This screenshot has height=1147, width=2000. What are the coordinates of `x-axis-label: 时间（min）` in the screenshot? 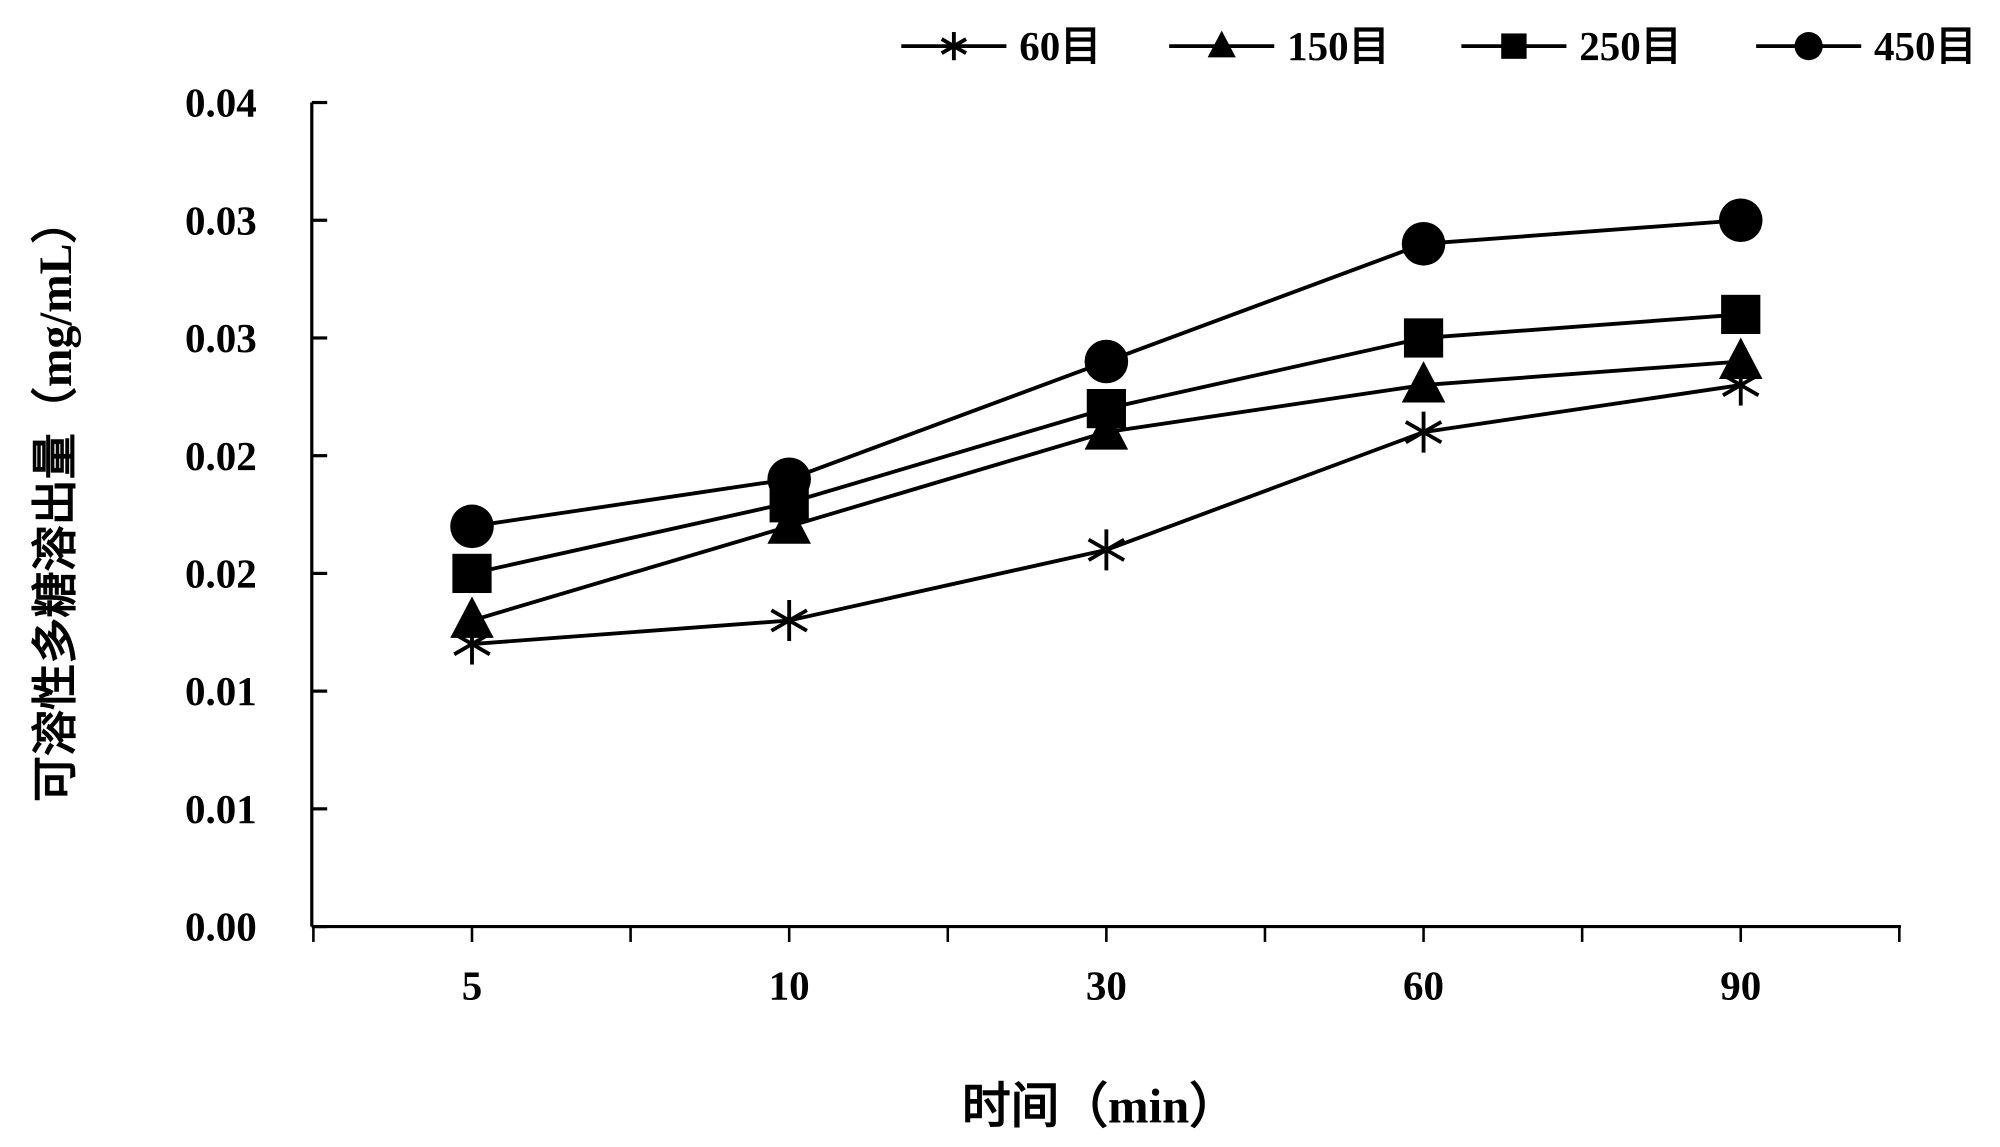 It's located at (1100, 1107).